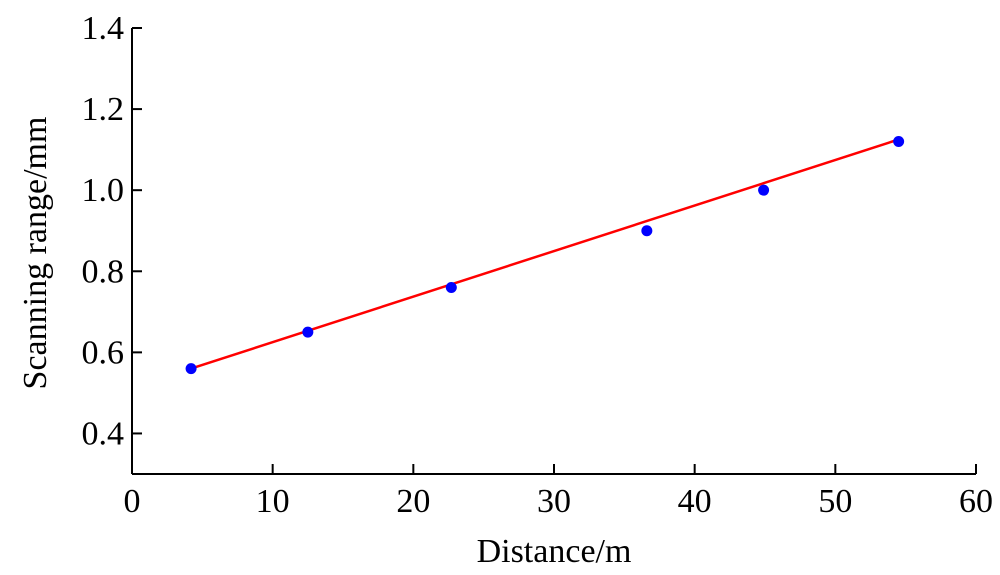  What do you see at coordinates (273, 501) in the screenshot?
I see `x-tick-label: 10` at bounding box center [273, 501].